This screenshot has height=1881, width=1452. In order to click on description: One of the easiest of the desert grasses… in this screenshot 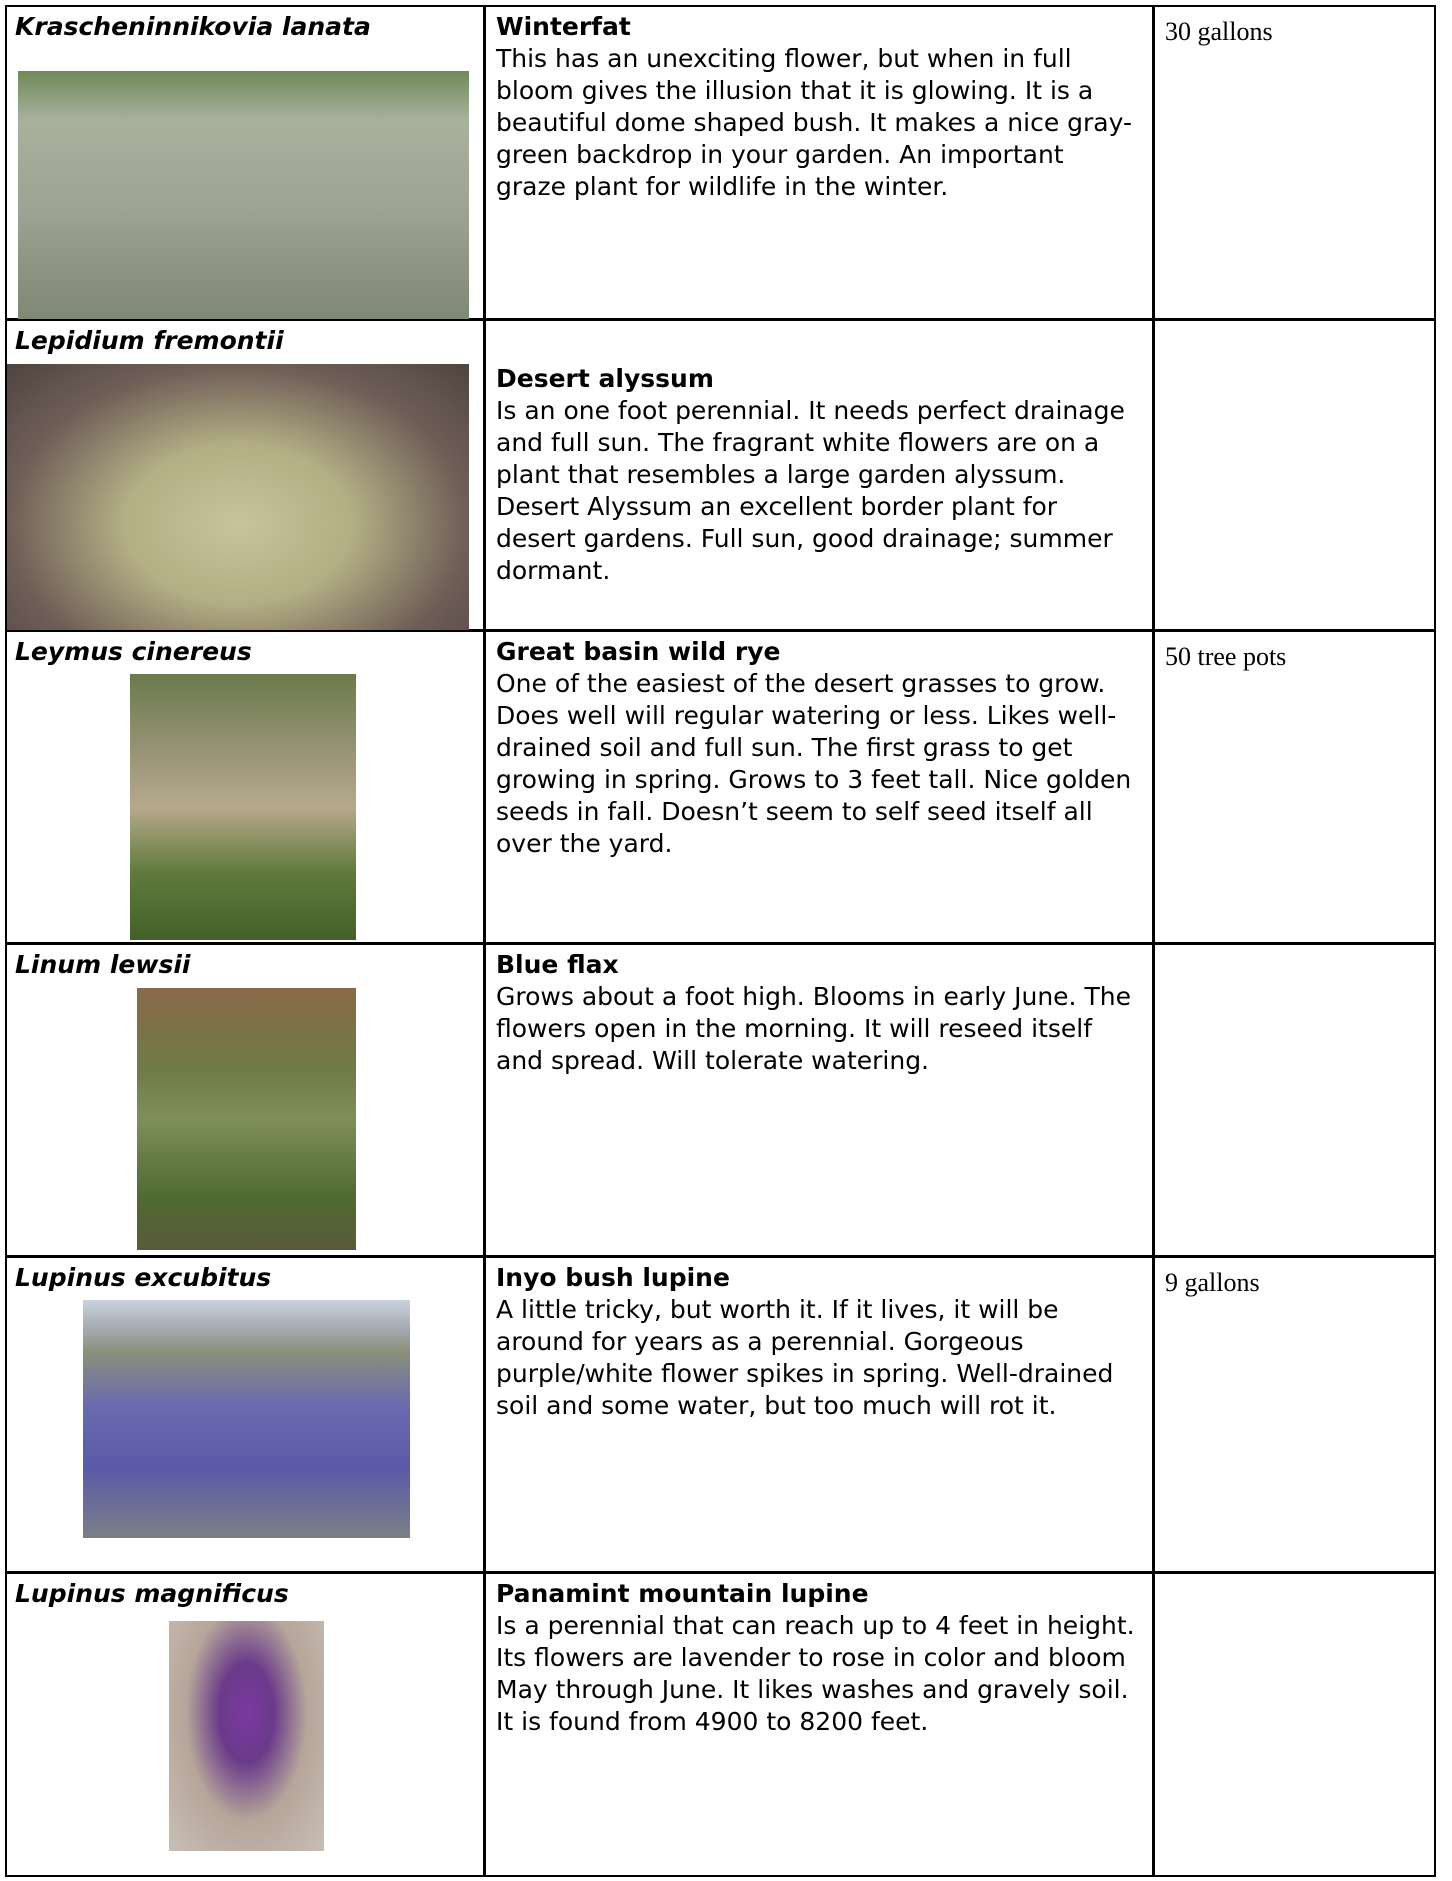, I will do `click(814, 763)`.